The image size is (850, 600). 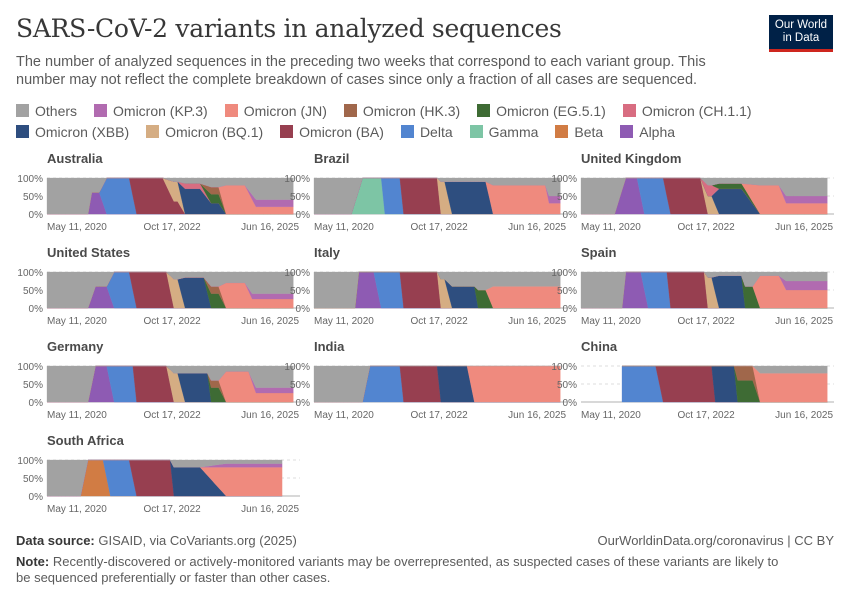 What do you see at coordinates (801, 25) in the screenshot?
I see `logo-line-1: Our World` at bounding box center [801, 25].